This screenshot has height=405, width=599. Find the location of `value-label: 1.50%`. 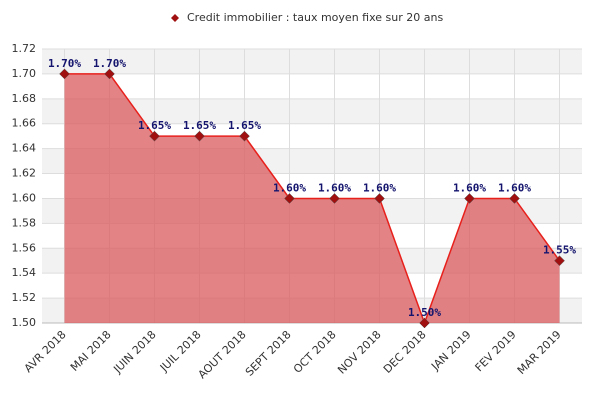

value-label: 1.50% is located at coordinates (424, 312).